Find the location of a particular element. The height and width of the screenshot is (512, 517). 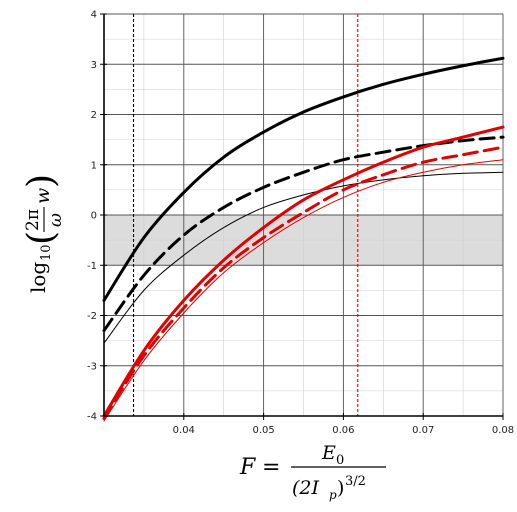

y-tick-label: 4 is located at coordinates (94, 15).